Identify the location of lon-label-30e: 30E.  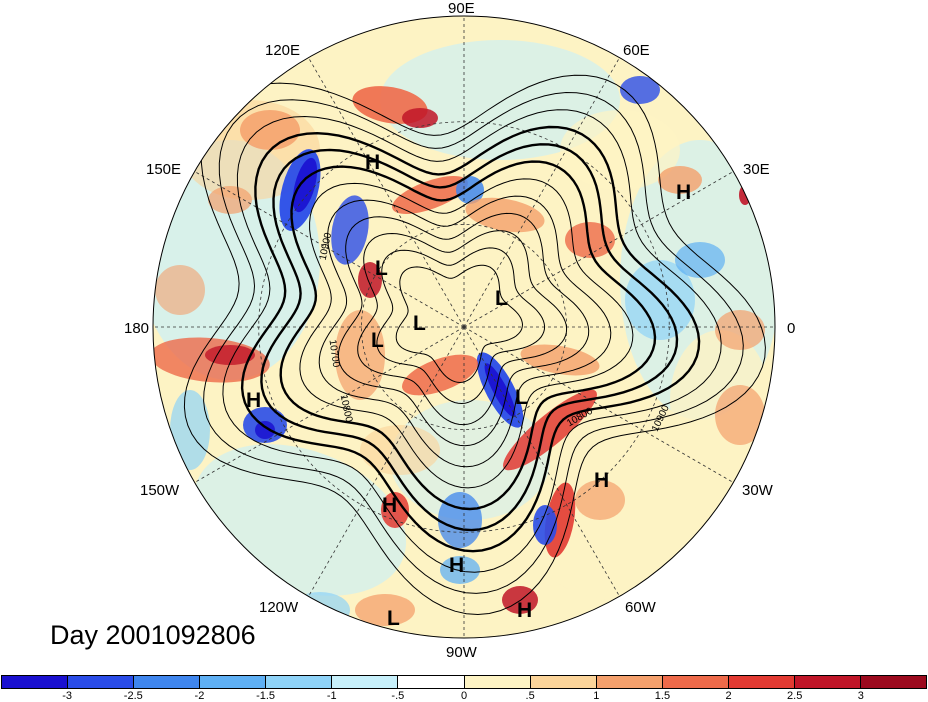
(756, 169).